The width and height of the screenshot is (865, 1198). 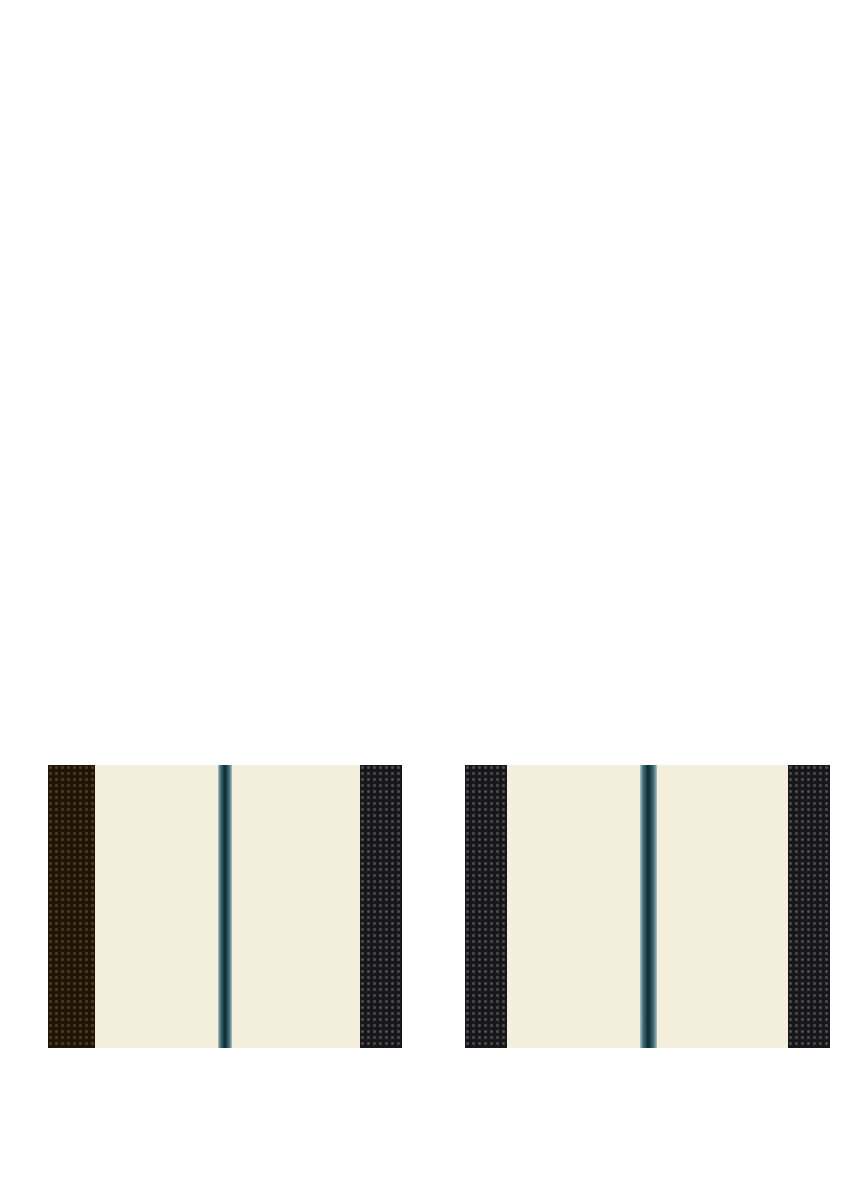 I want to click on panel-j-right-electrode, so click(x=809, y=906).